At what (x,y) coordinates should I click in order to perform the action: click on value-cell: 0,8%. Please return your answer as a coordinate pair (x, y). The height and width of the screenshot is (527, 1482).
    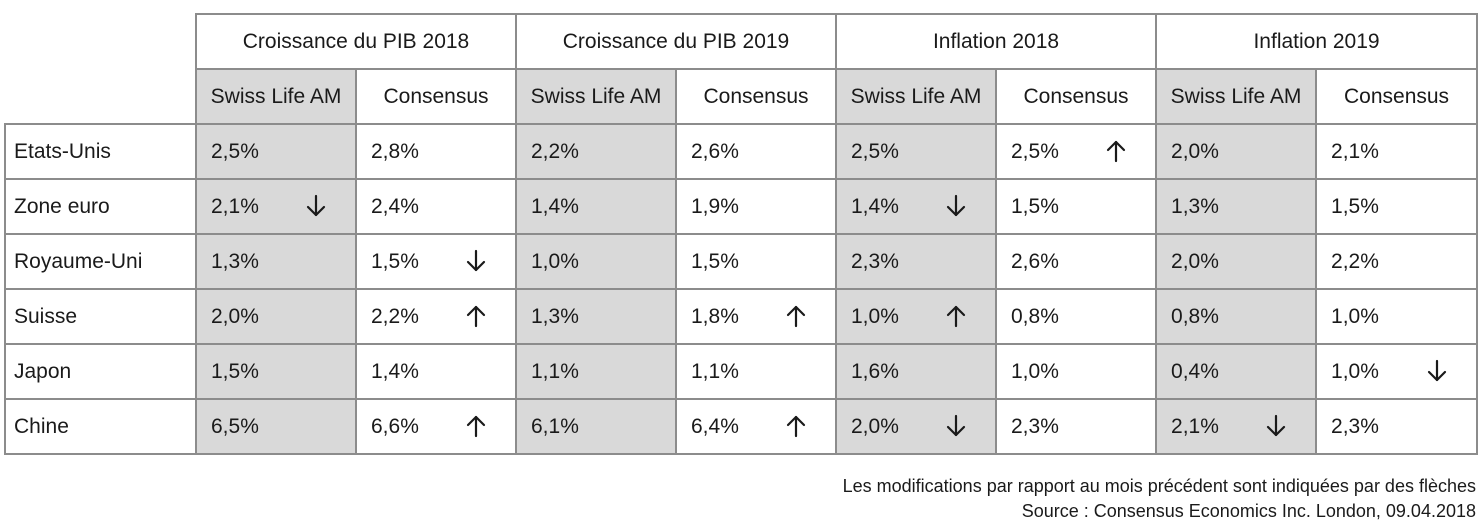
    Looking at the image, I should click on (1236, 316).